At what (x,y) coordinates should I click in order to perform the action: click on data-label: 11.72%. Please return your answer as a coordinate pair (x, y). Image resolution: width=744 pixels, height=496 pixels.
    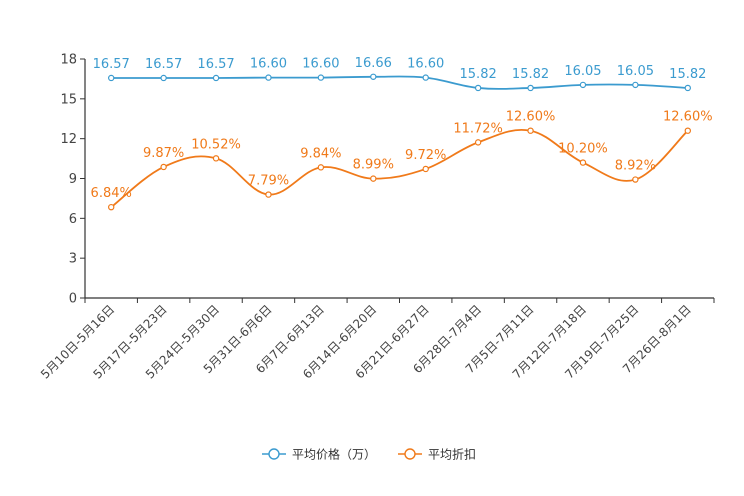
    Looking at the image, I should click on (478, 128).